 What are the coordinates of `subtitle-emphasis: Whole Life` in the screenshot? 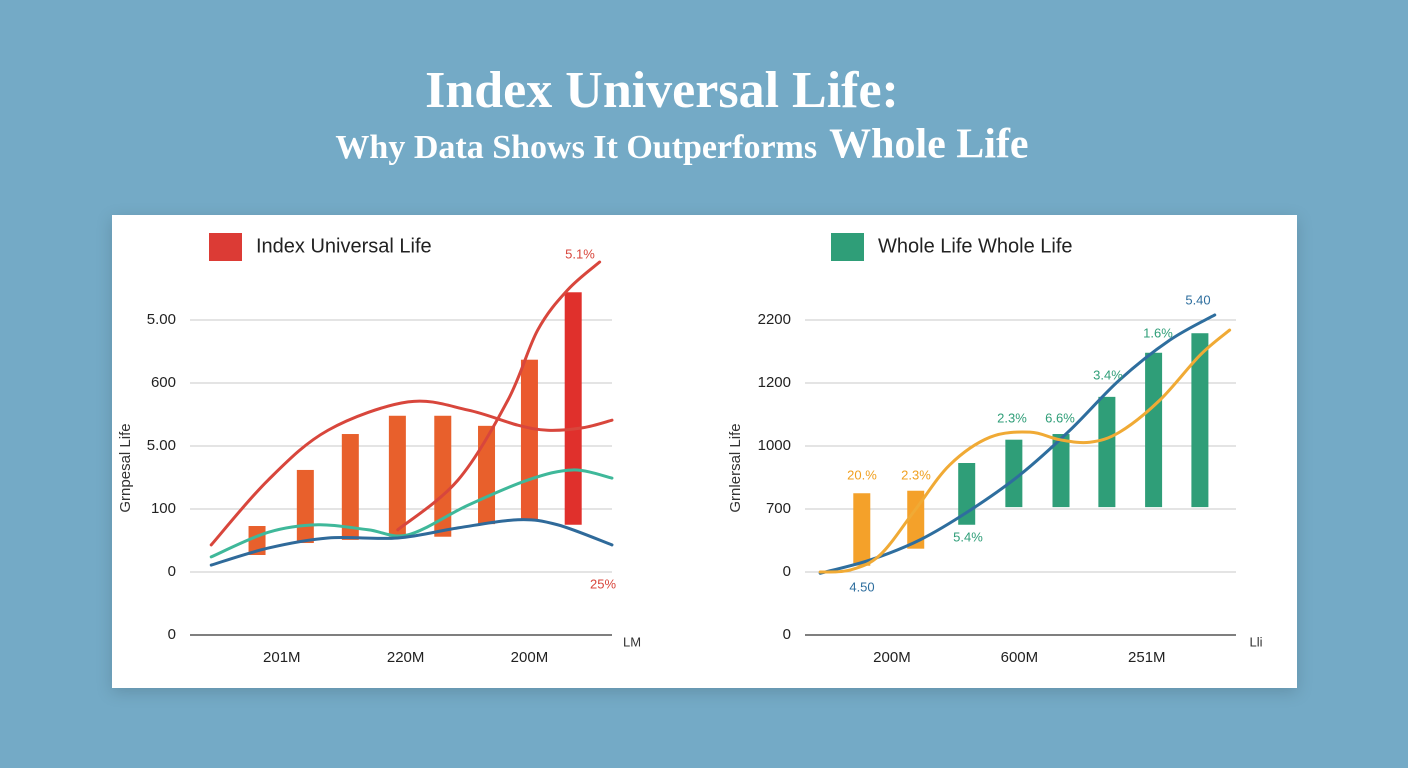 It's located at (928, 145).